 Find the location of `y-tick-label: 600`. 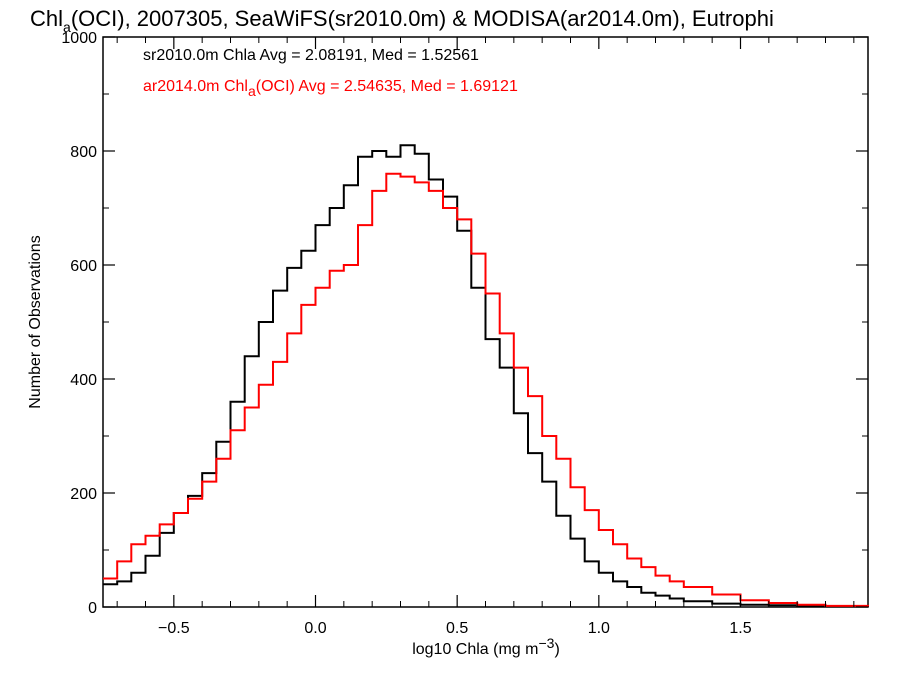

y-tick-label: 600 is located at coordinates (83, 266).